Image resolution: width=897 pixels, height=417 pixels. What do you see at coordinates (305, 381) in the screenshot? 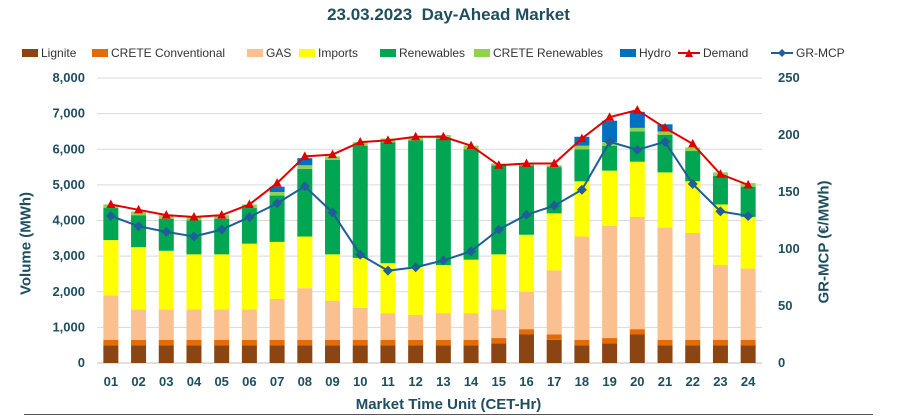
I see `x-tick-label: 08` at bounding box center [305, 381].